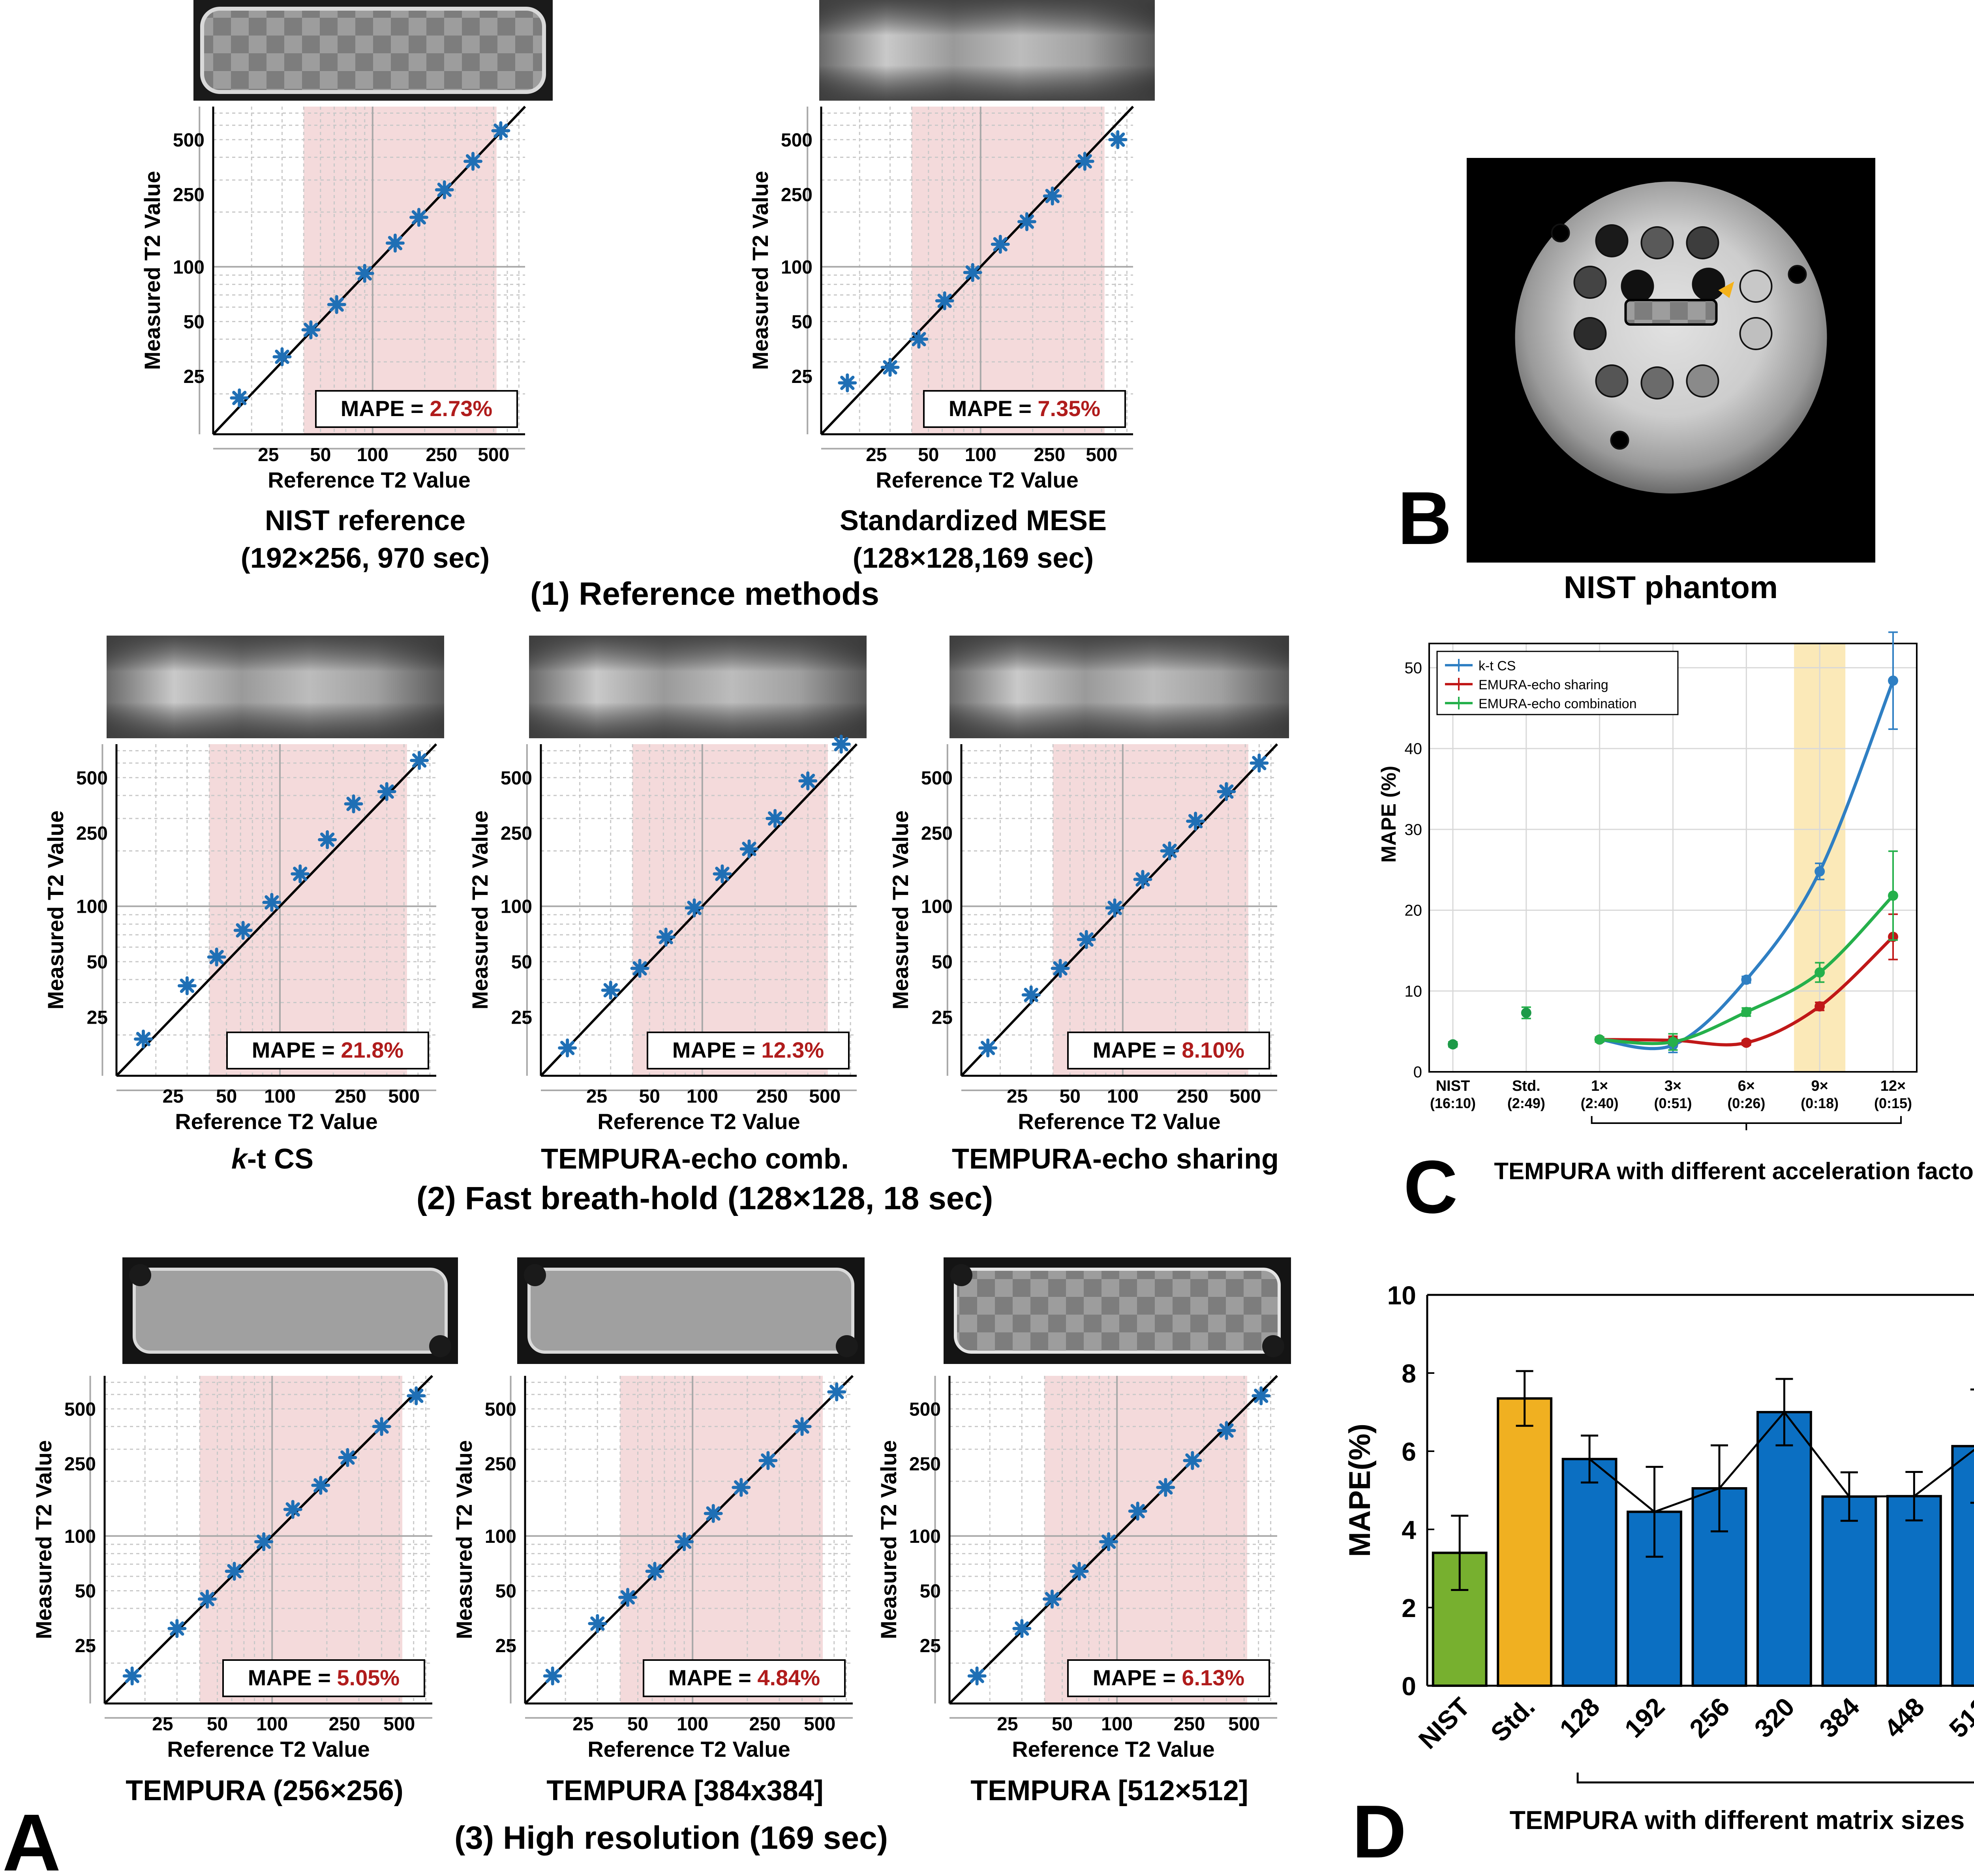  I want to click on x-tick-time: (0:15), so click(1893, 1103).